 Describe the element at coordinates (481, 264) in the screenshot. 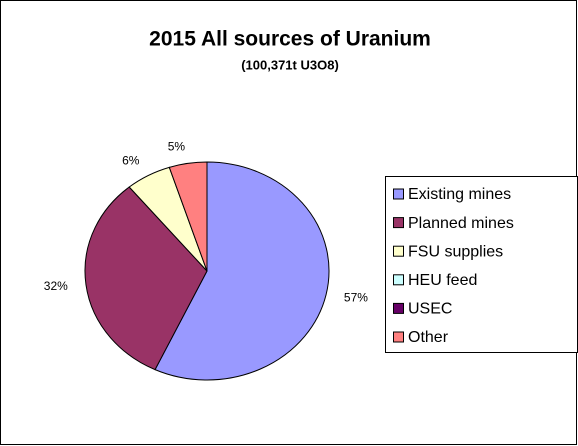

I see `legend-box` at that location.